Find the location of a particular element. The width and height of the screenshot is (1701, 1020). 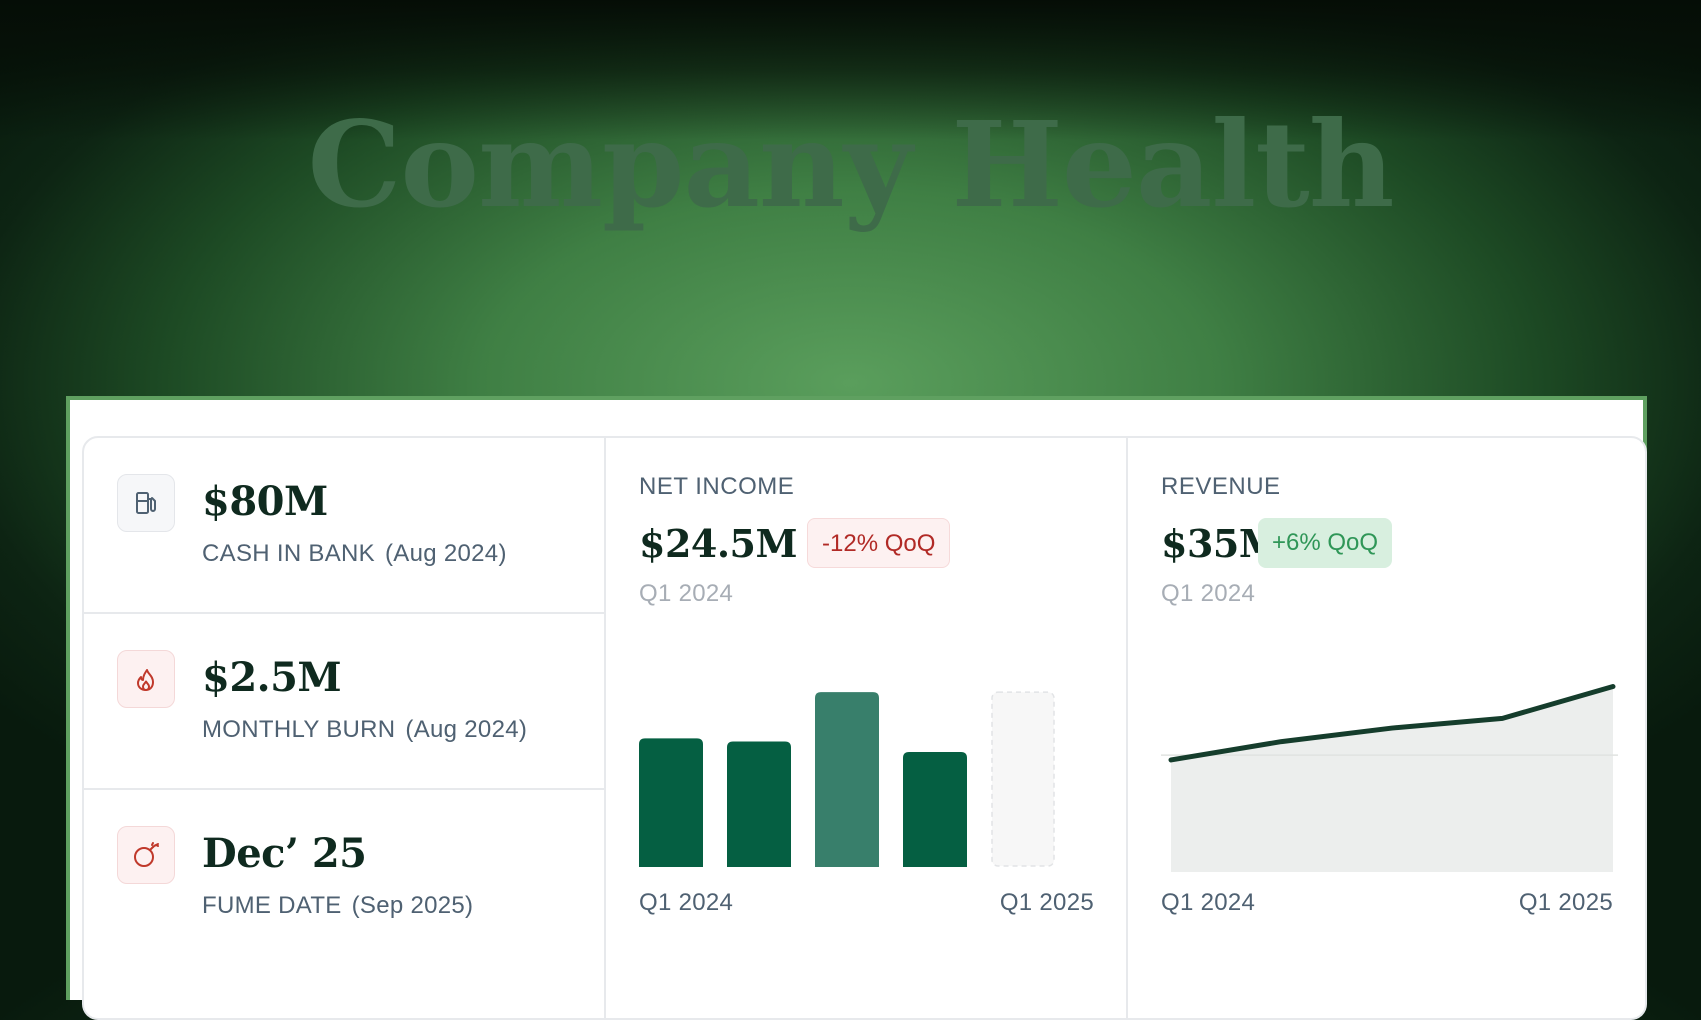

fuel-pump-icon is located at coordinates (146, 503).